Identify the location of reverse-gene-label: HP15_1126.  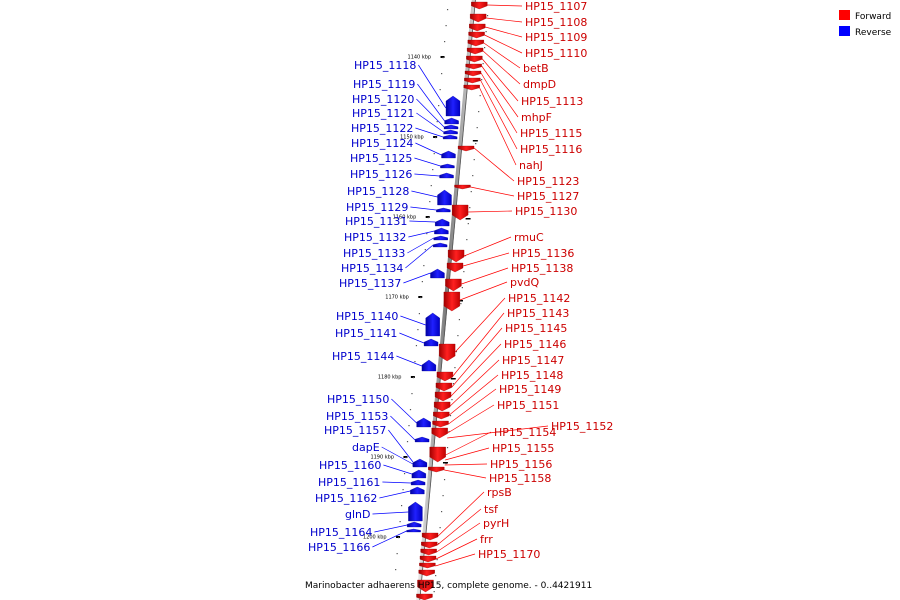
(381, 174).